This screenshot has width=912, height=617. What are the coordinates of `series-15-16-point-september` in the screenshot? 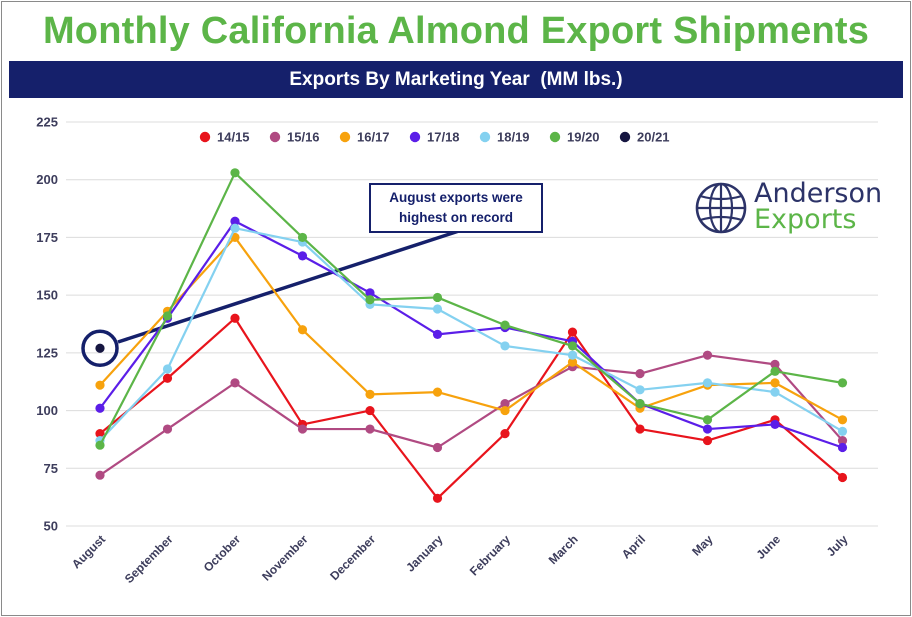 It's located at (167, 429).